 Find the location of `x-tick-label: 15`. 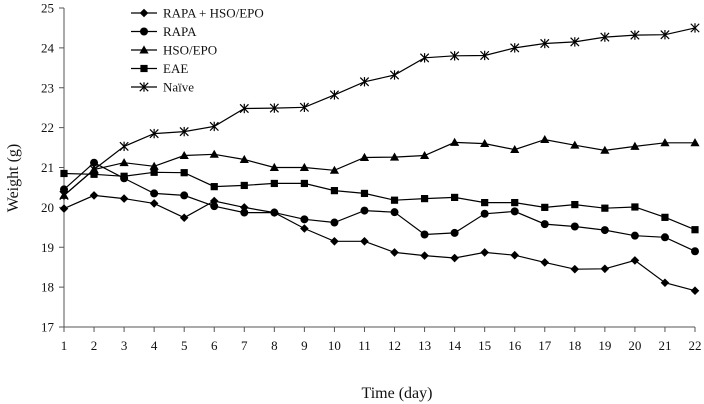

x-tick-label: 15 is located at coordinates (484, 345).